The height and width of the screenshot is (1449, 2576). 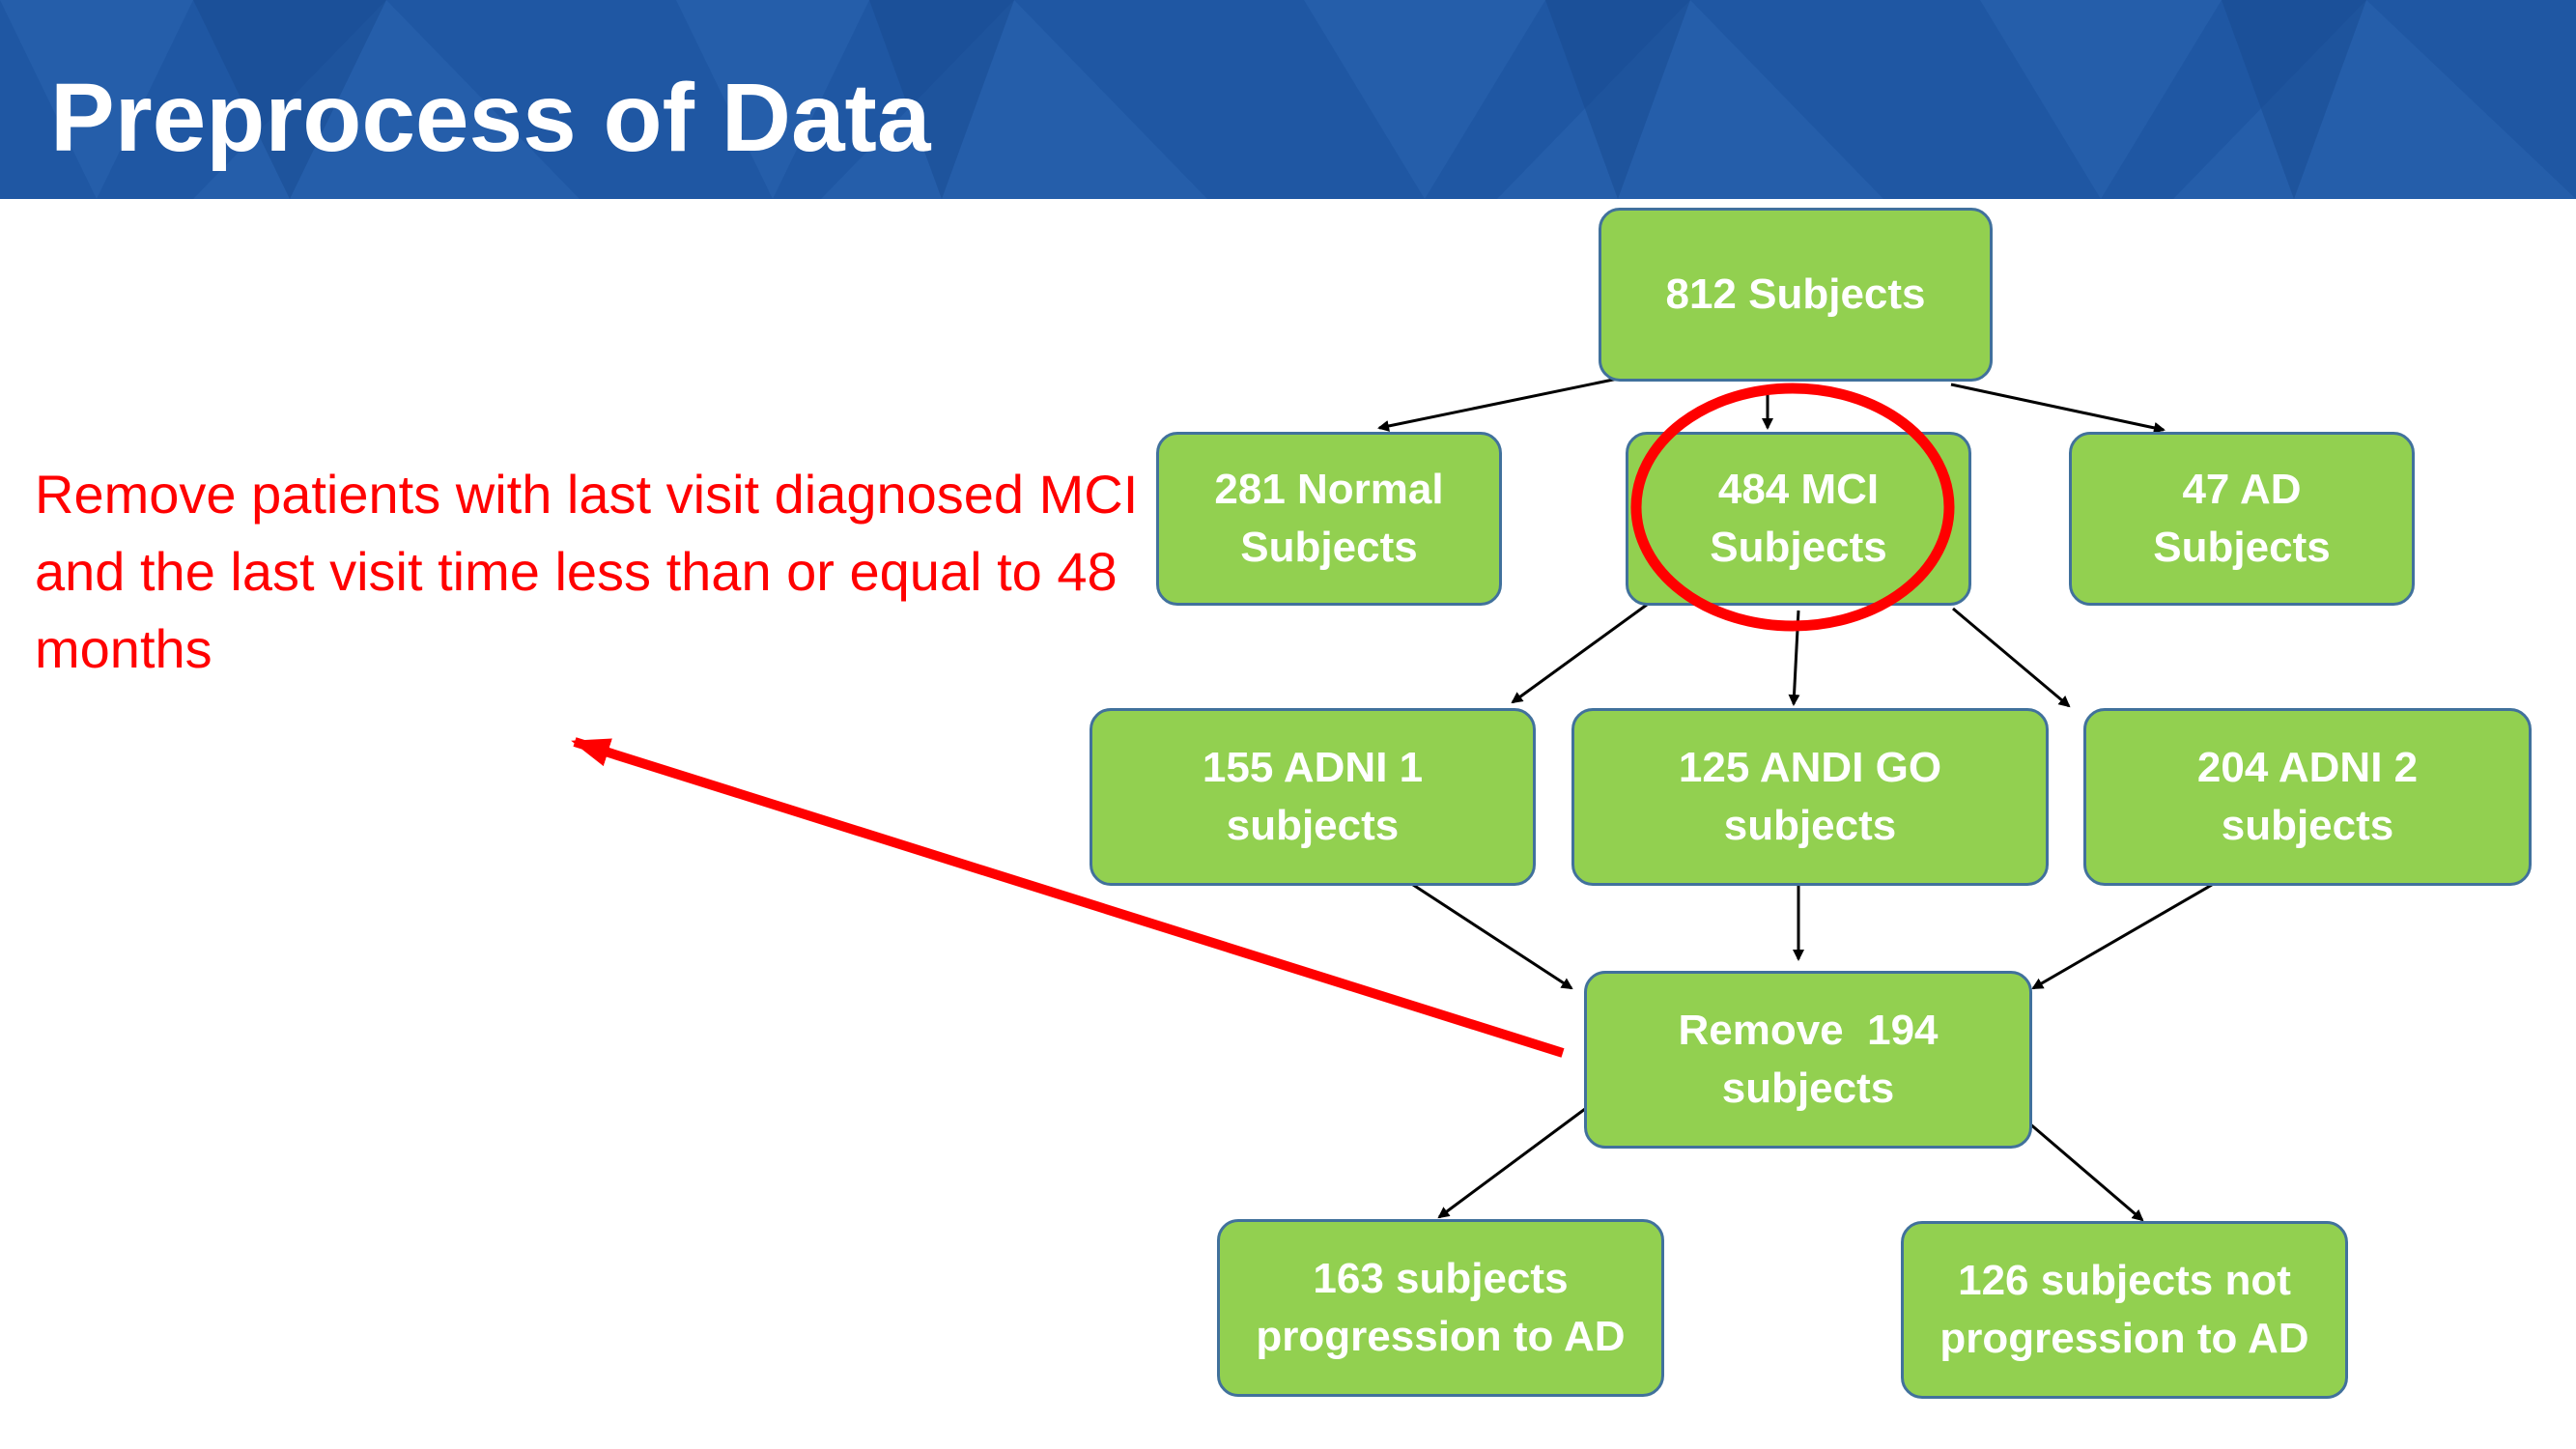 I want to click on node-normal-subjects: 281 Normal Subjects, so click(x=1329, y=519).